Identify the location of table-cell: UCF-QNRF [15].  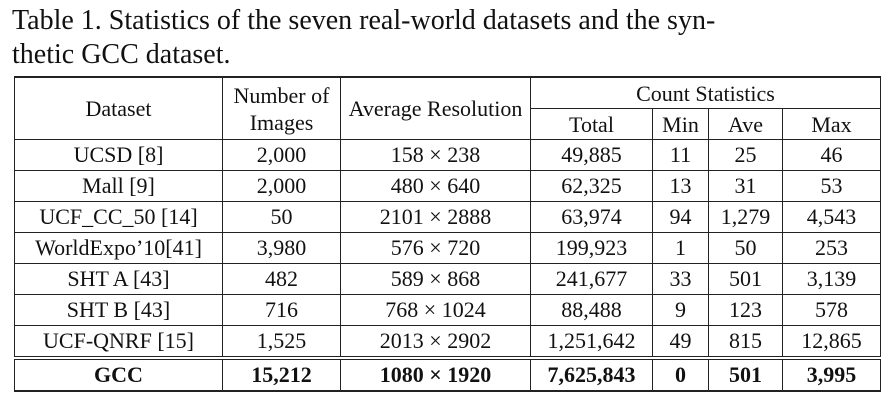
(118, 341).